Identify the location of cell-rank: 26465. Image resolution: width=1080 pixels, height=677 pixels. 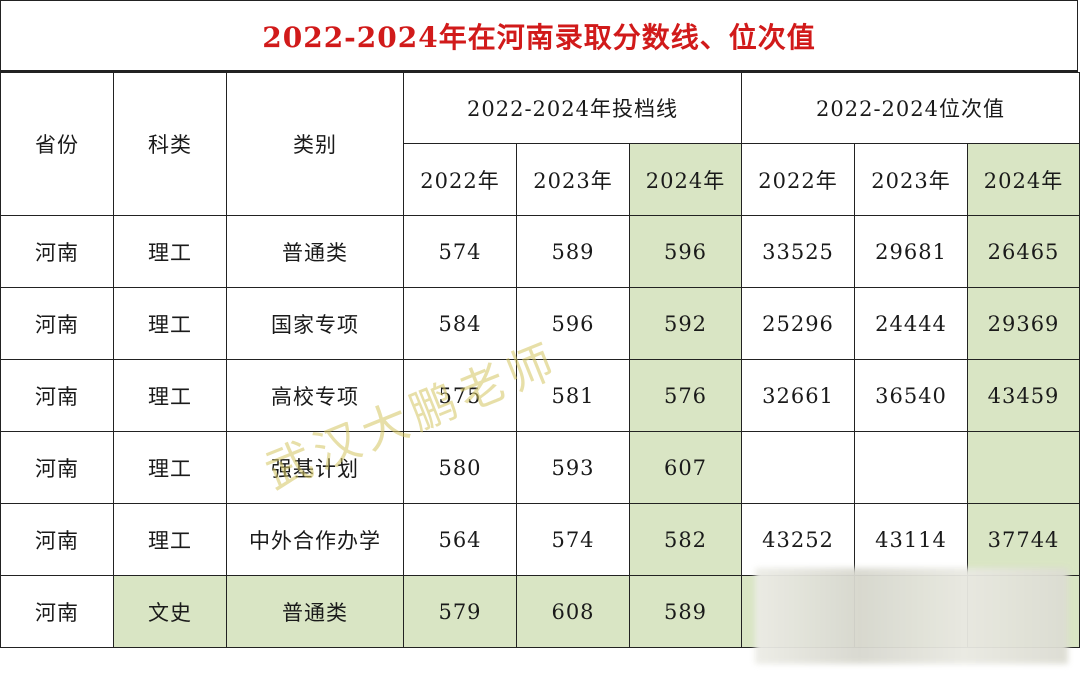
(1023, 251).